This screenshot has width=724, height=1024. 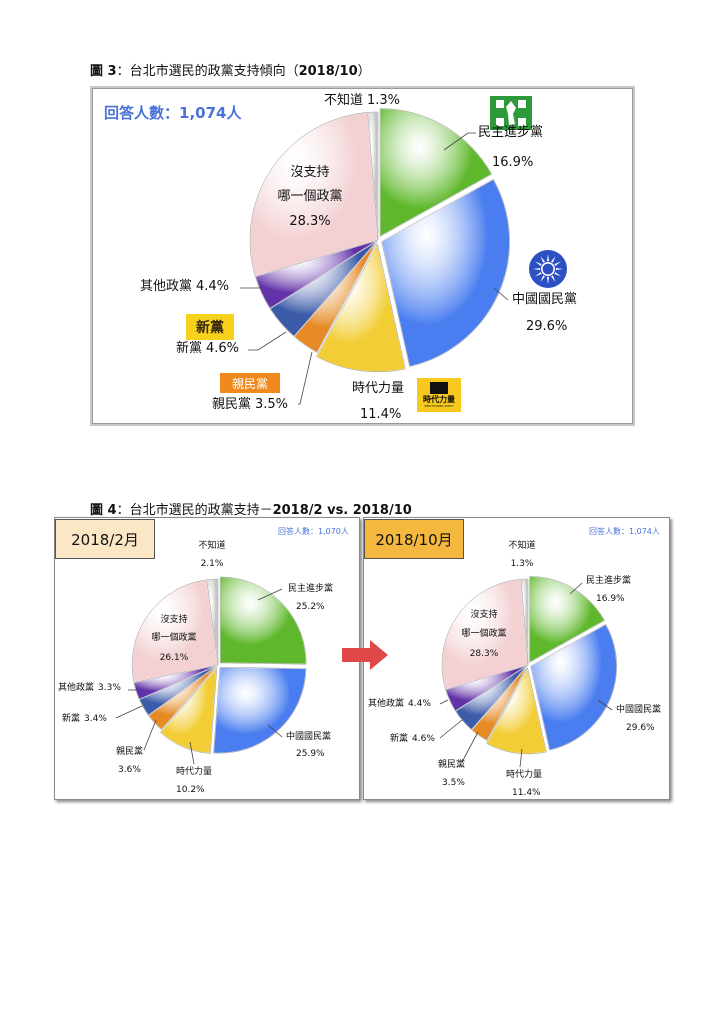 I want to click on fig4-title-text: ：台北市選民的政黨支持－, so click(x=194, y=510).